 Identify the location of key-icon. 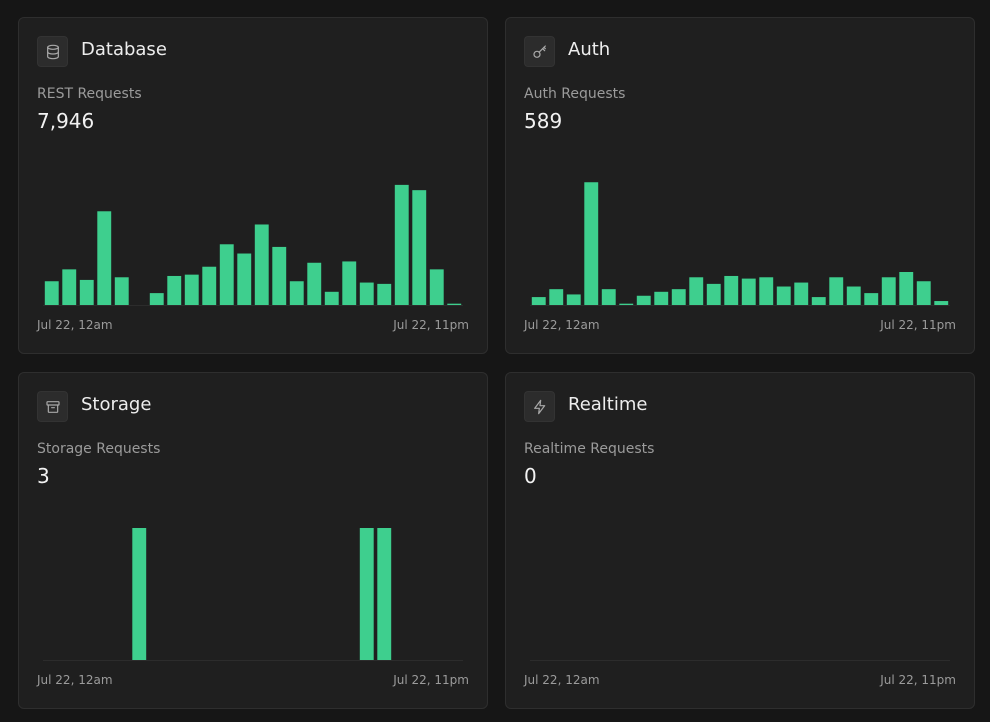
(539, 51).